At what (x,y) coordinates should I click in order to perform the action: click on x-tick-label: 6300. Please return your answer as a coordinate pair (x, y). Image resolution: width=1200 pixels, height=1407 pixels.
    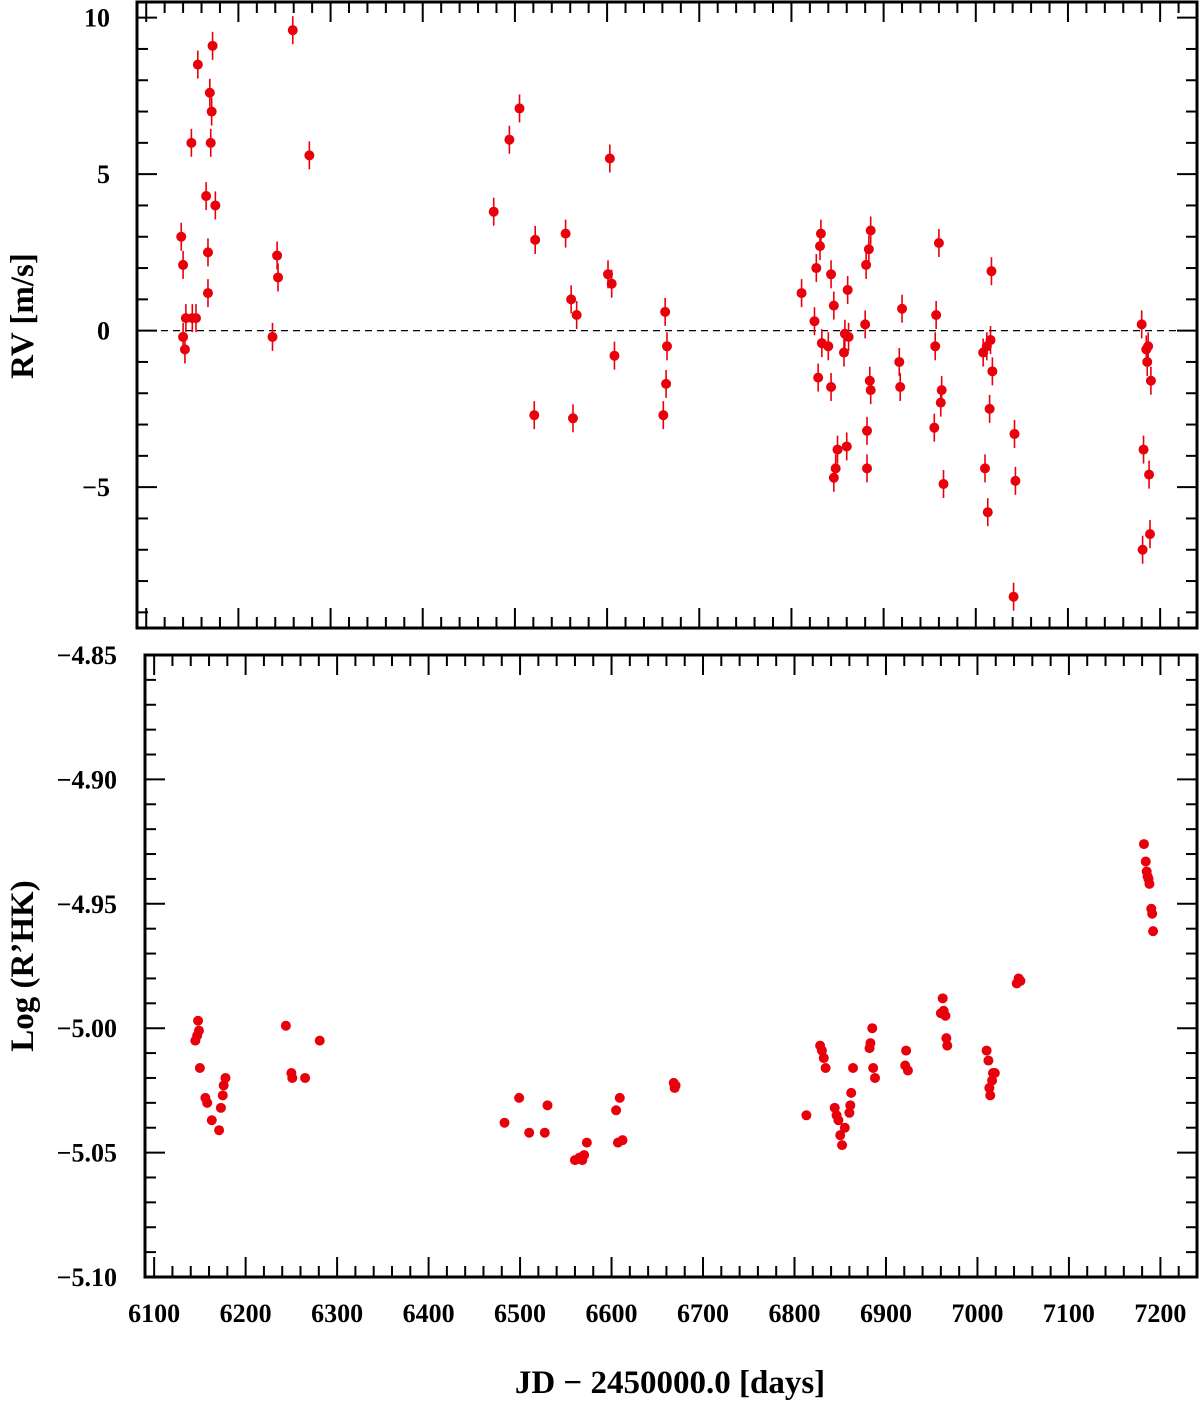
    Looking at the image, I should click on (337, 1313).